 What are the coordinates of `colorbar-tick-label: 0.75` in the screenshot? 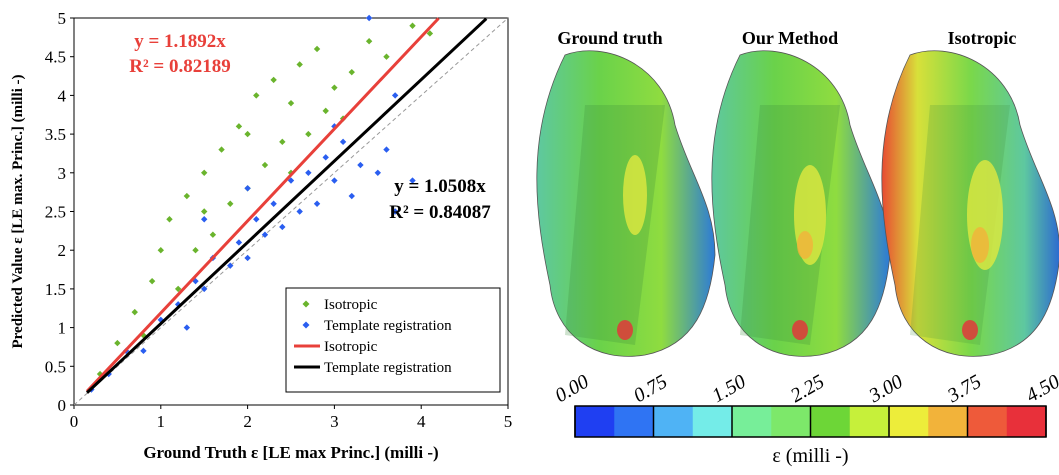 It's located at (650, 389).